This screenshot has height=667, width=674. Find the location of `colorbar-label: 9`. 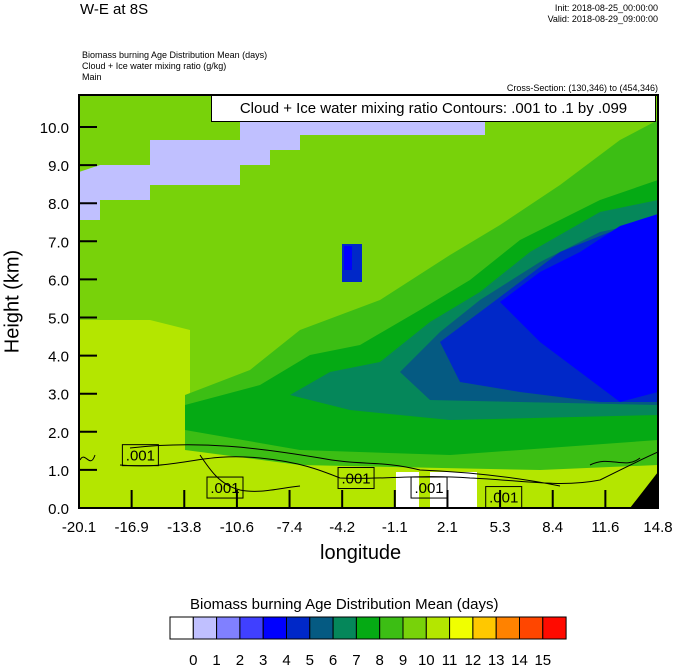

colorbar-label: 9 is located at coordinates (403, 659).